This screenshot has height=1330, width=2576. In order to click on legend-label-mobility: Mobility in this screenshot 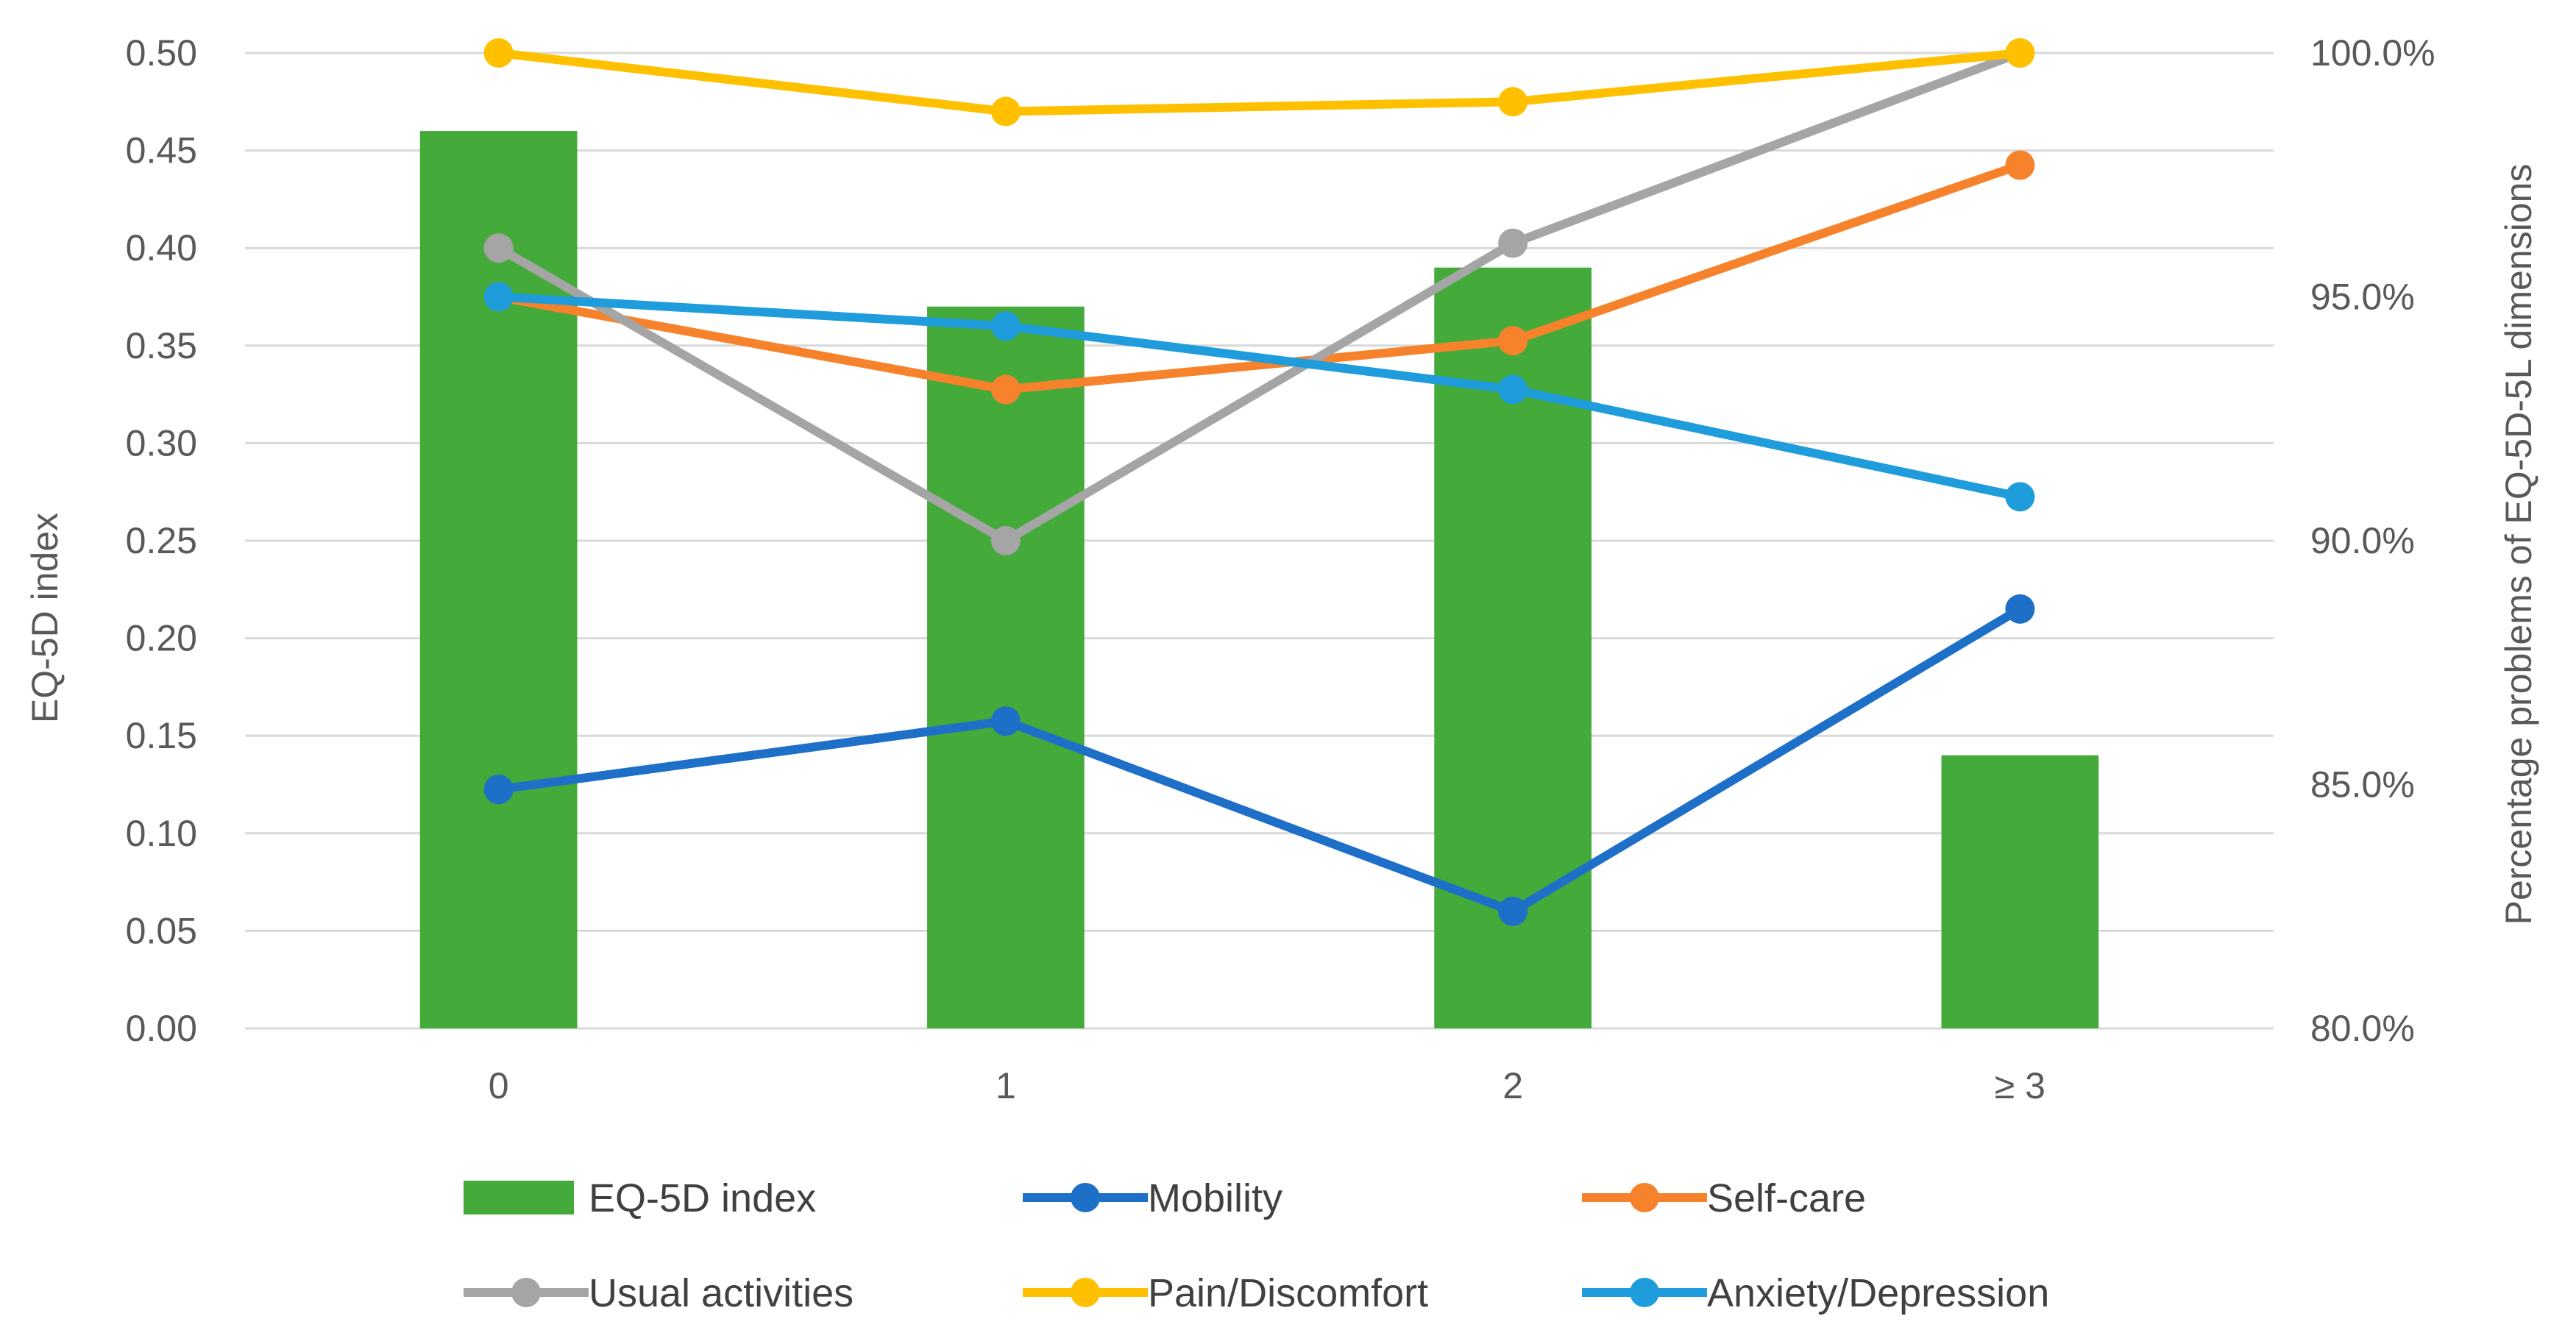, I will do `click(1215, 1198)`.